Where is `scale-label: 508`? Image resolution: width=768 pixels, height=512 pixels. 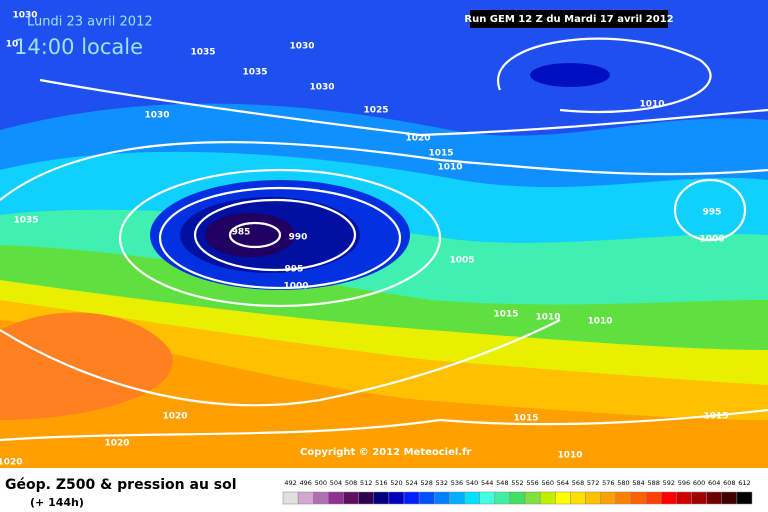 scale-label: 508 is located at coordinates (351, 483).